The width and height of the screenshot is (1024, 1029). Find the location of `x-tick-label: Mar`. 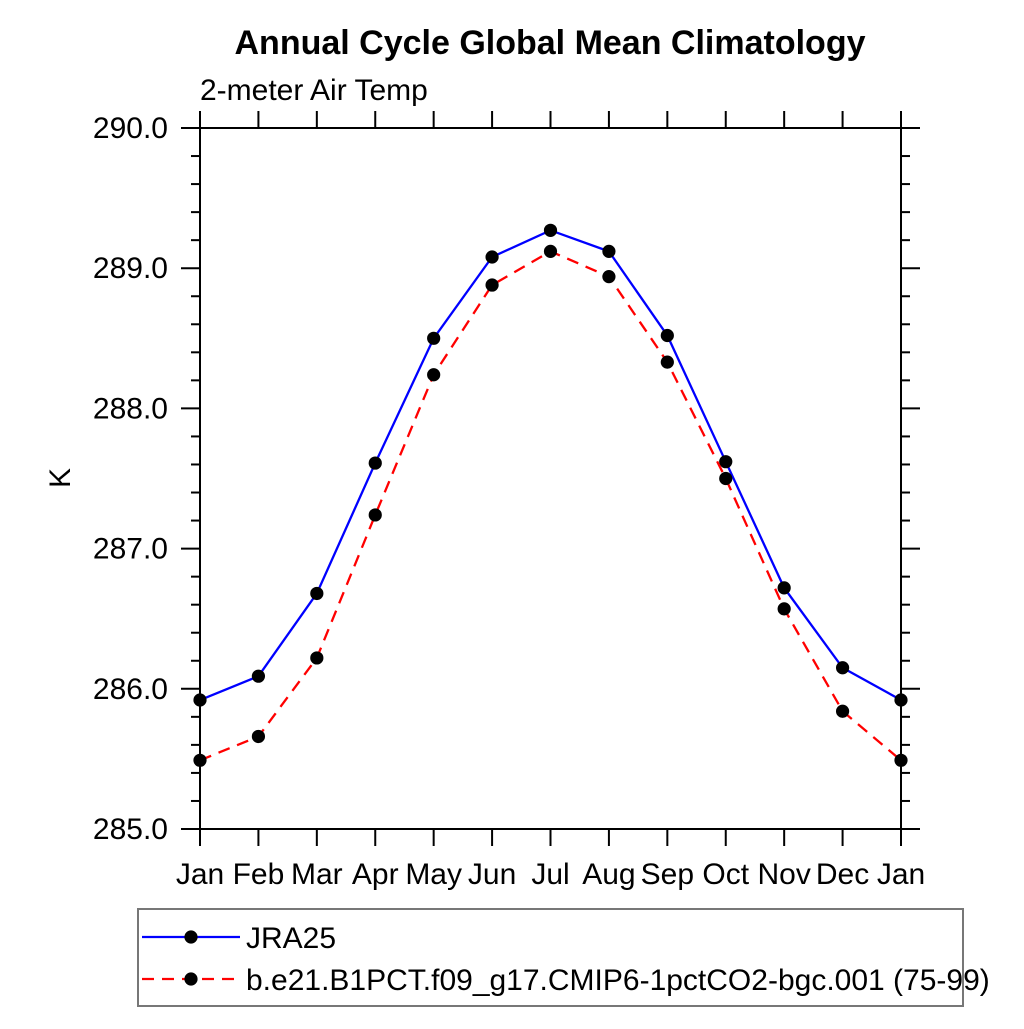

x-tick-label: Mar is located at coordinates (317, 874).